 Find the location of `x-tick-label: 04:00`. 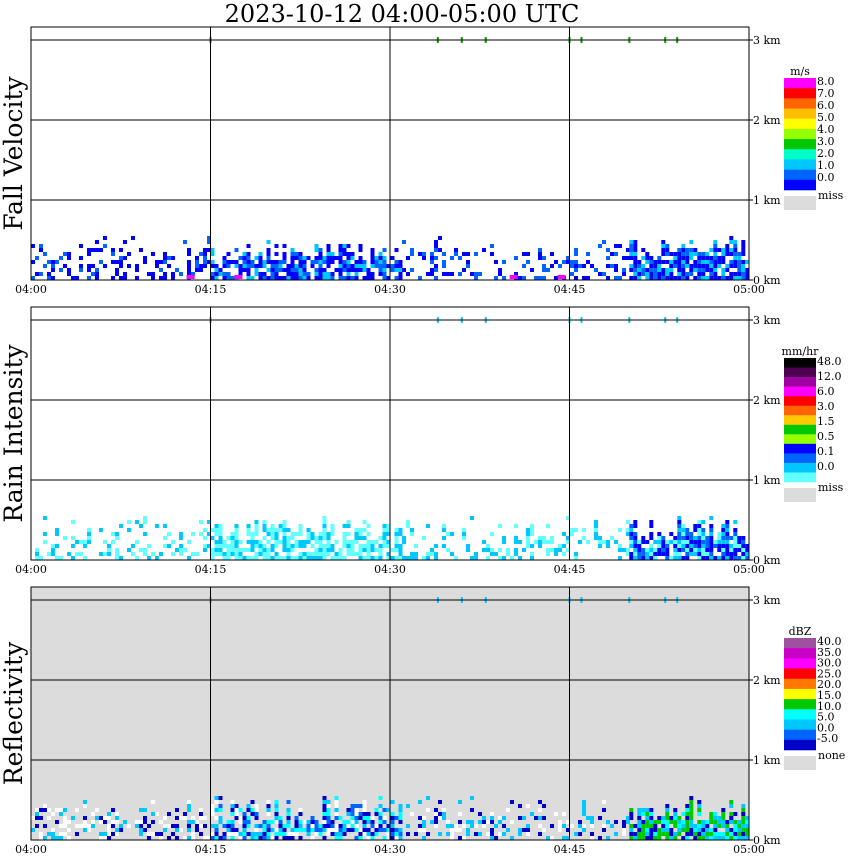

x-tick-label: 04:00 is located at coordinates (31, 849).